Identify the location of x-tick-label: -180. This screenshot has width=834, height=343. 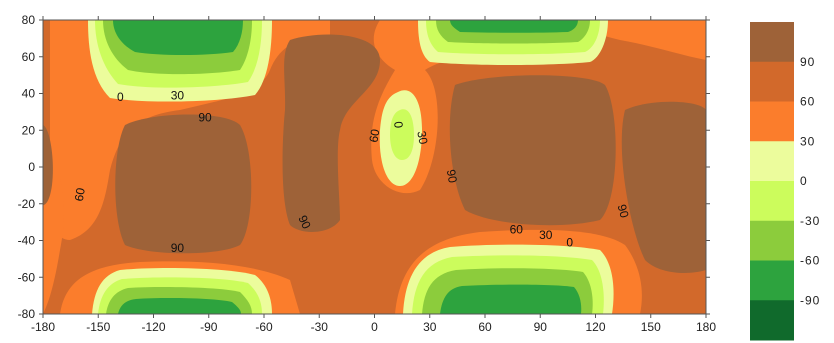
(43, 327).